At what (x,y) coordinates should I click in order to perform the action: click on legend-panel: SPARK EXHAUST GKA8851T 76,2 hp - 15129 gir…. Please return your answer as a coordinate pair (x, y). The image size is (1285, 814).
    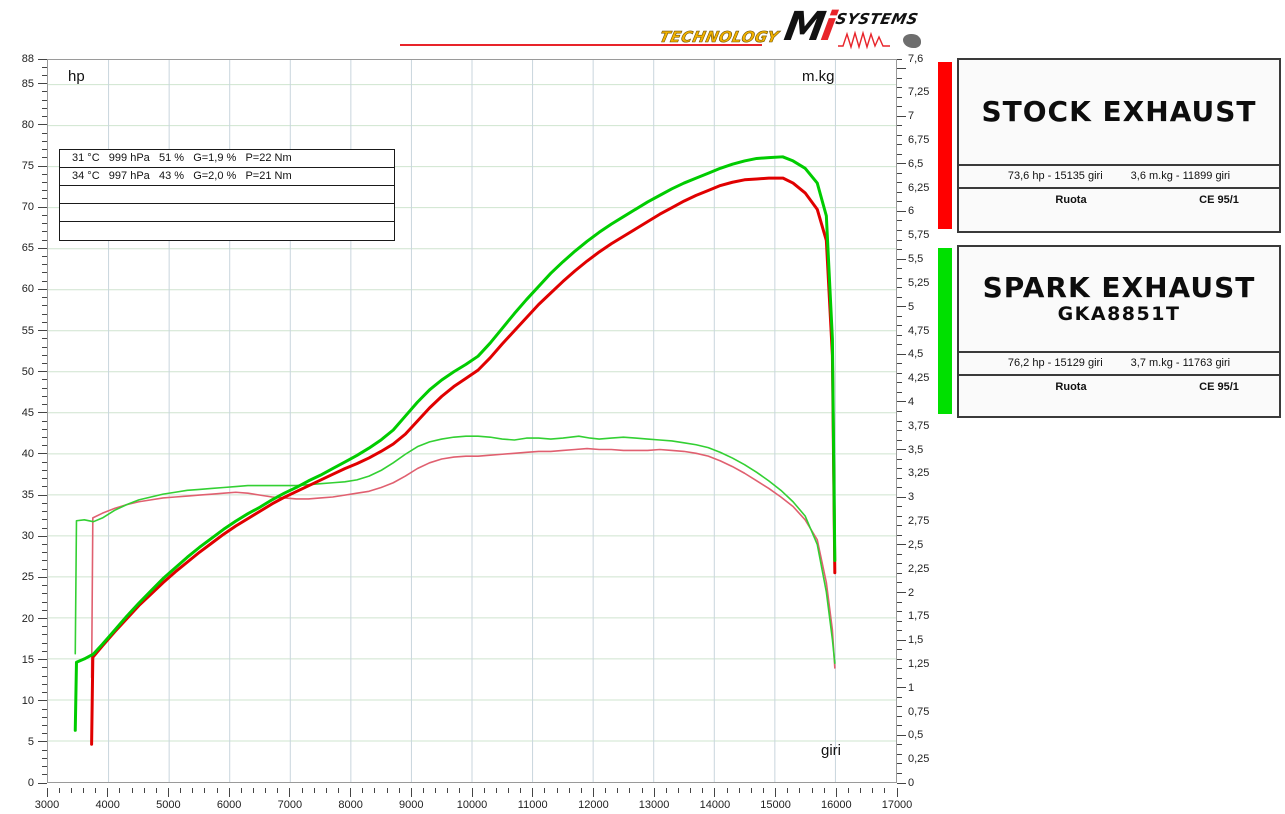
    Looking at the image, I should click on (1119, 331).